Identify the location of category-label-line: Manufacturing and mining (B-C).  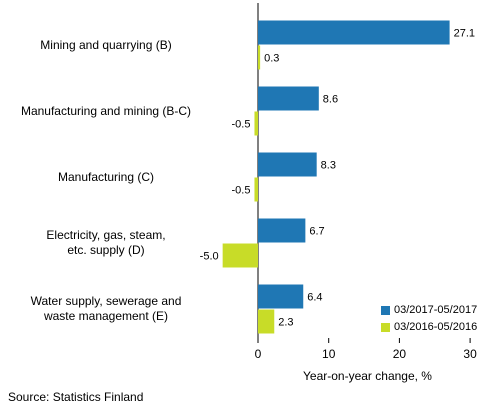
(106, 110).